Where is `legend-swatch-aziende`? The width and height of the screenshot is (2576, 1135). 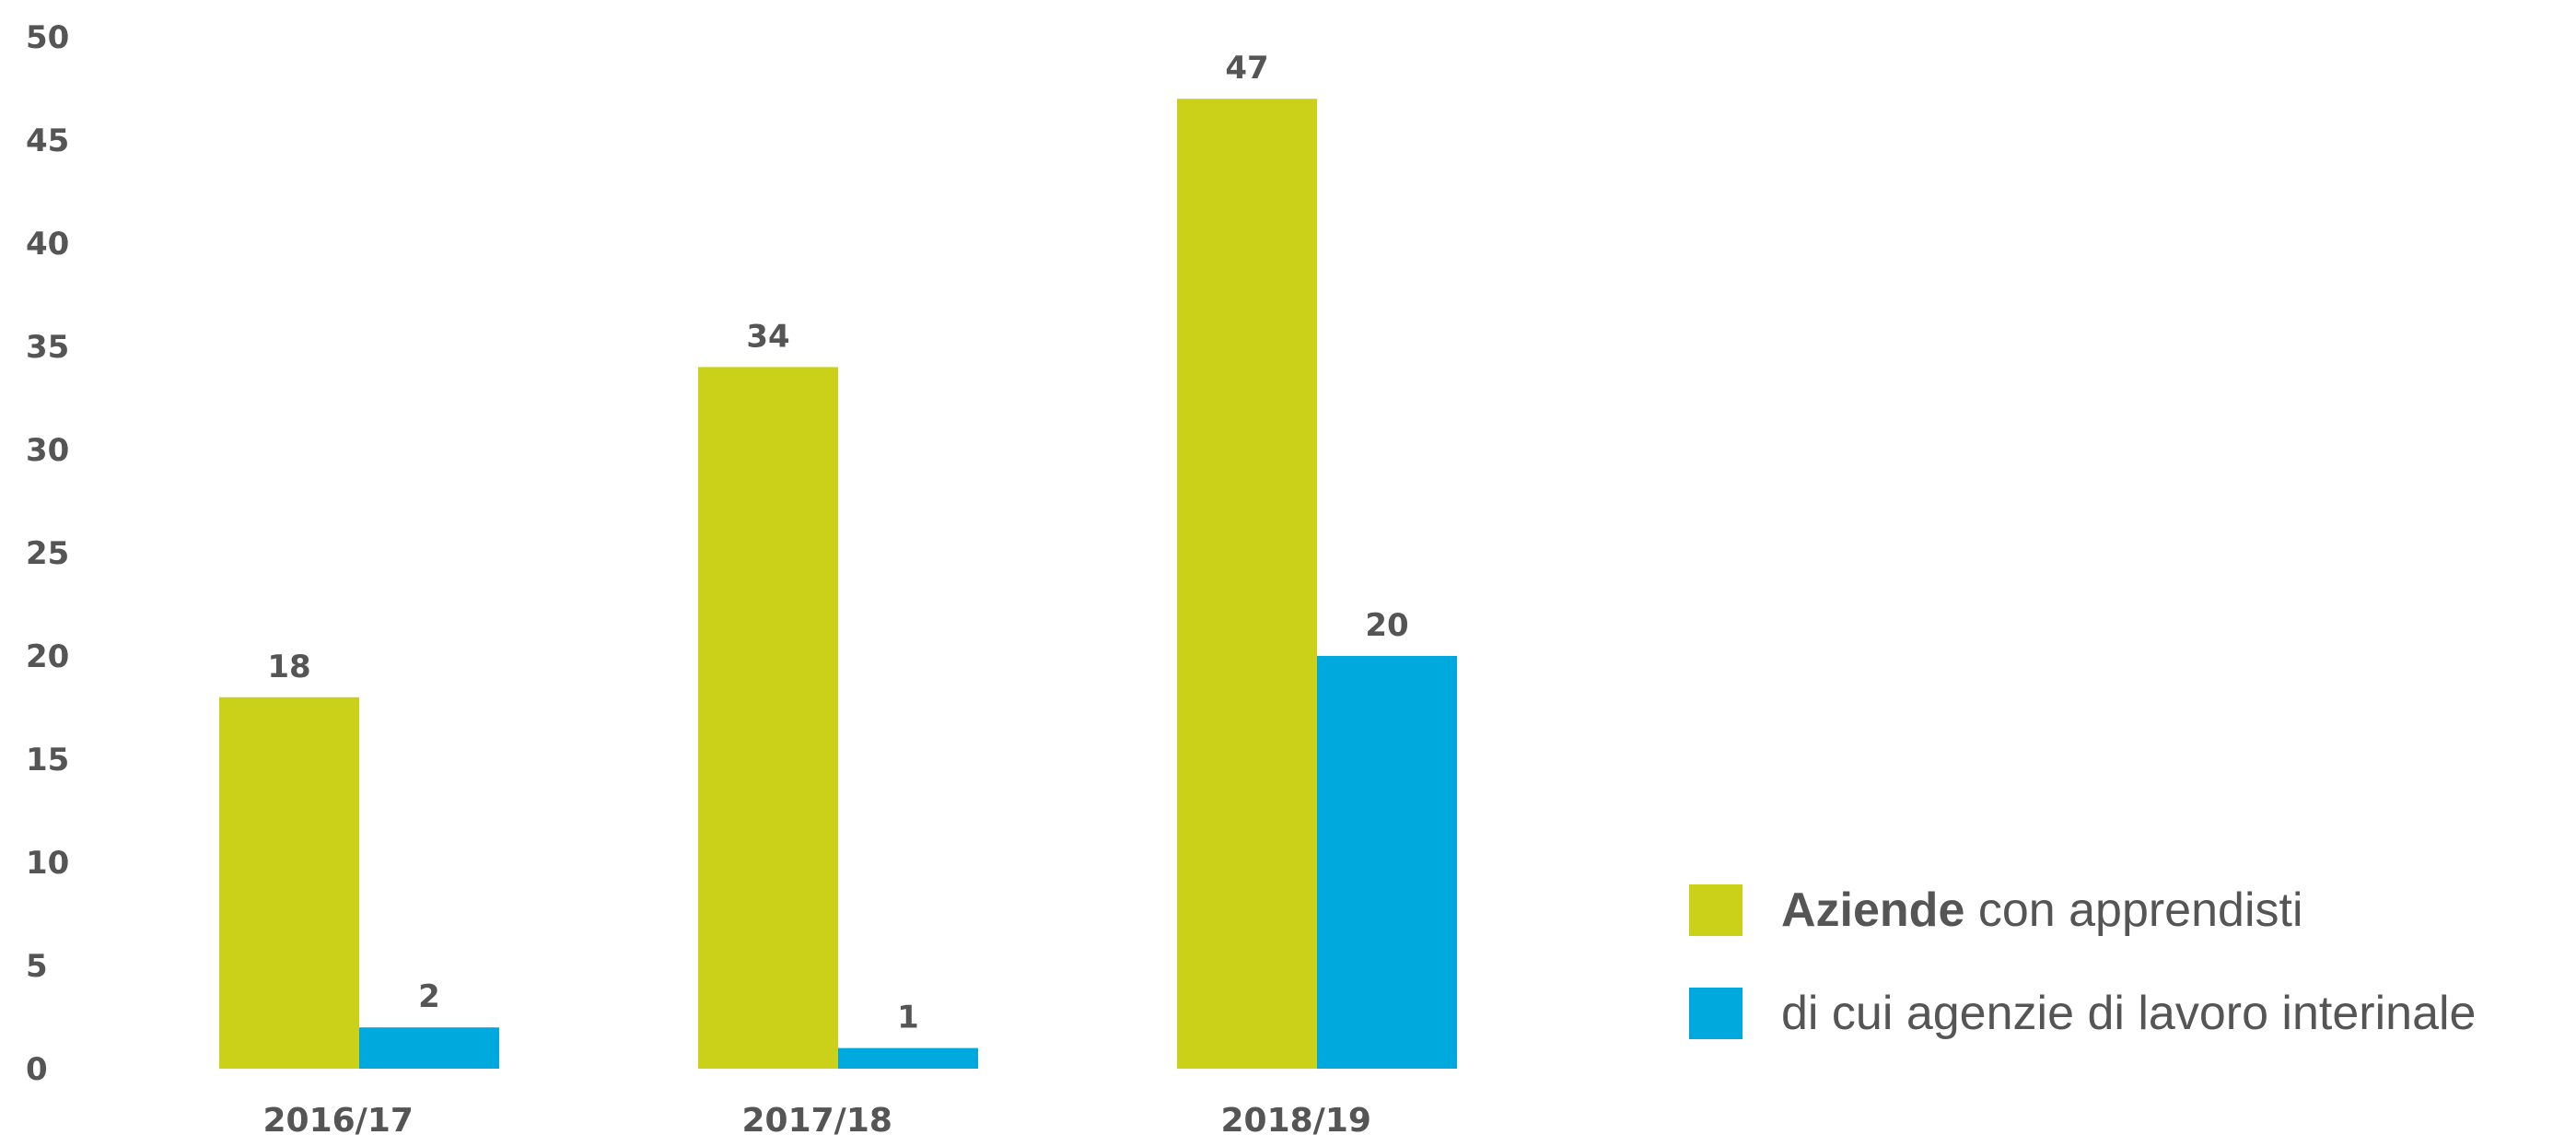
legend-swatch-aziende is located at coordinates (1716, 910).